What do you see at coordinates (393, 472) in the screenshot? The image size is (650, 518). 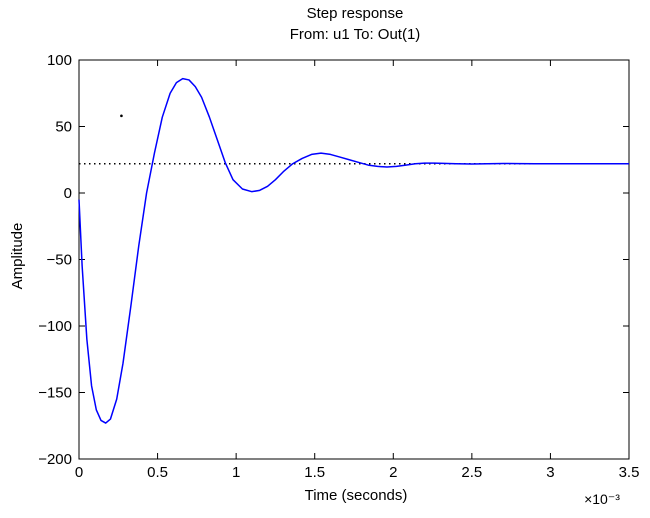 I see `x-tick-label: 2` at bounding box center [393, 472].